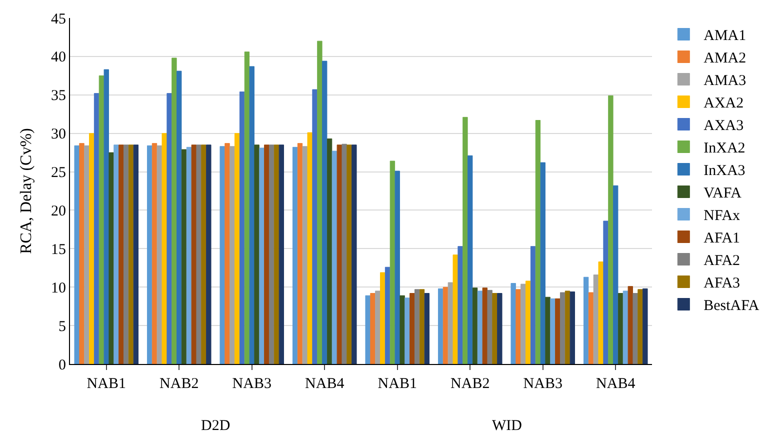  What do you see at coordinates (58, 19) in the screenshot?
I see `y-tick-label: 45` at bounding box center [58, 19].